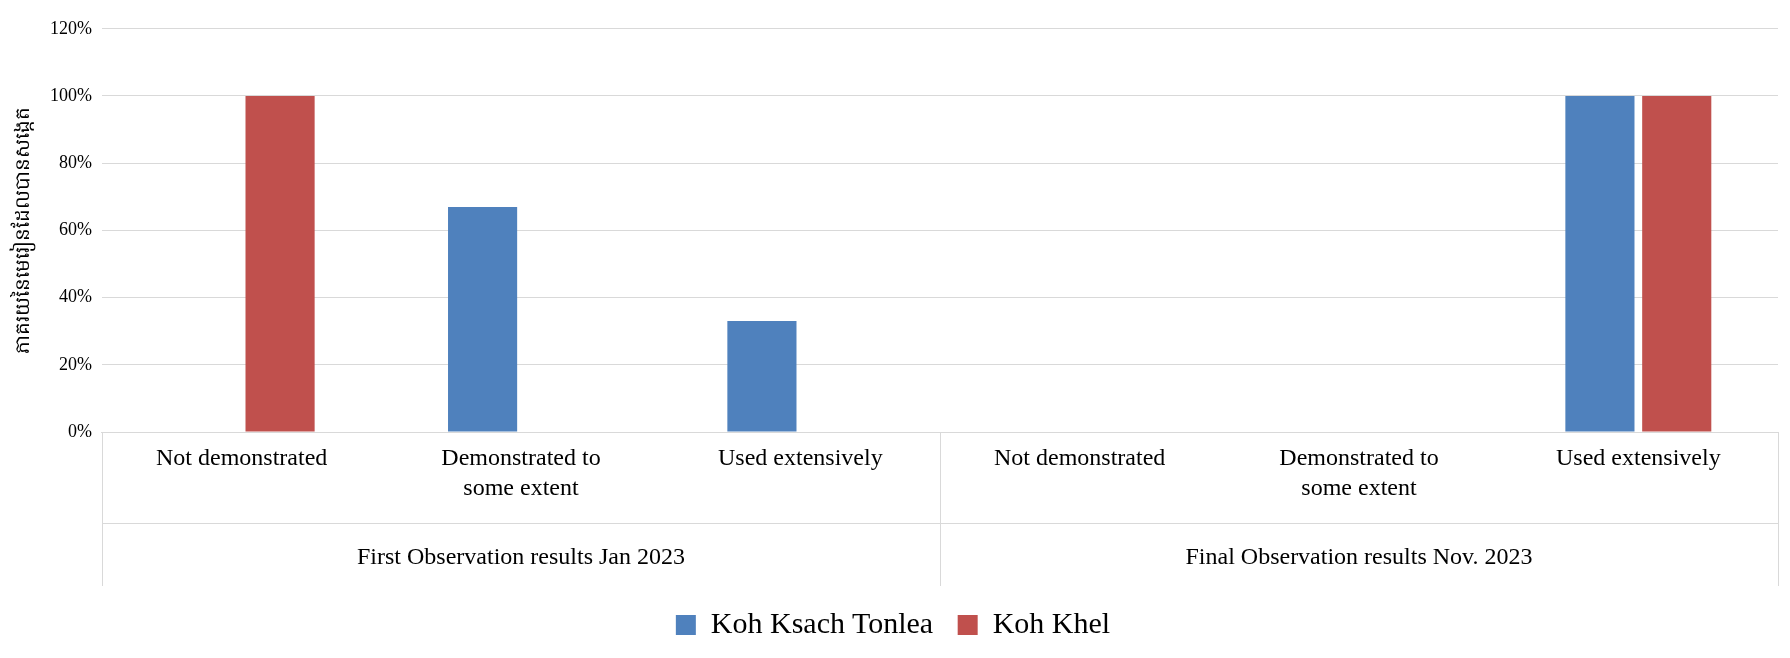 This screenshot has width=1790, height=658. What do you see at coordinates (70, 27) in the screenshot?
I see `y-tick-label: 120%` at bounding box center [70, 27].